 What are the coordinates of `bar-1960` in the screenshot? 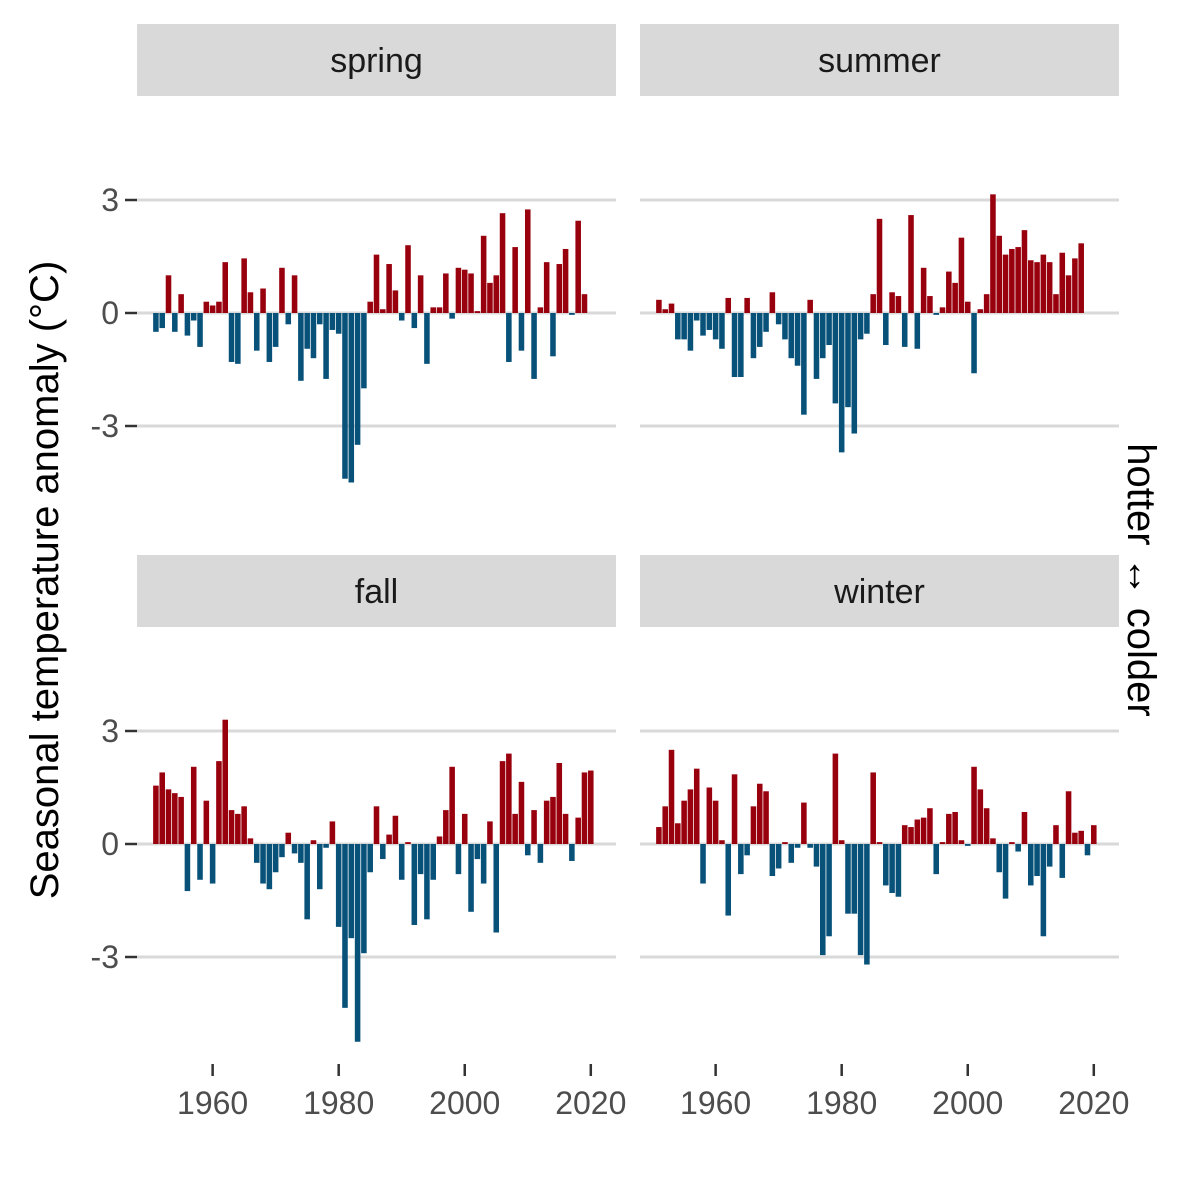 It's located at (212, 864).